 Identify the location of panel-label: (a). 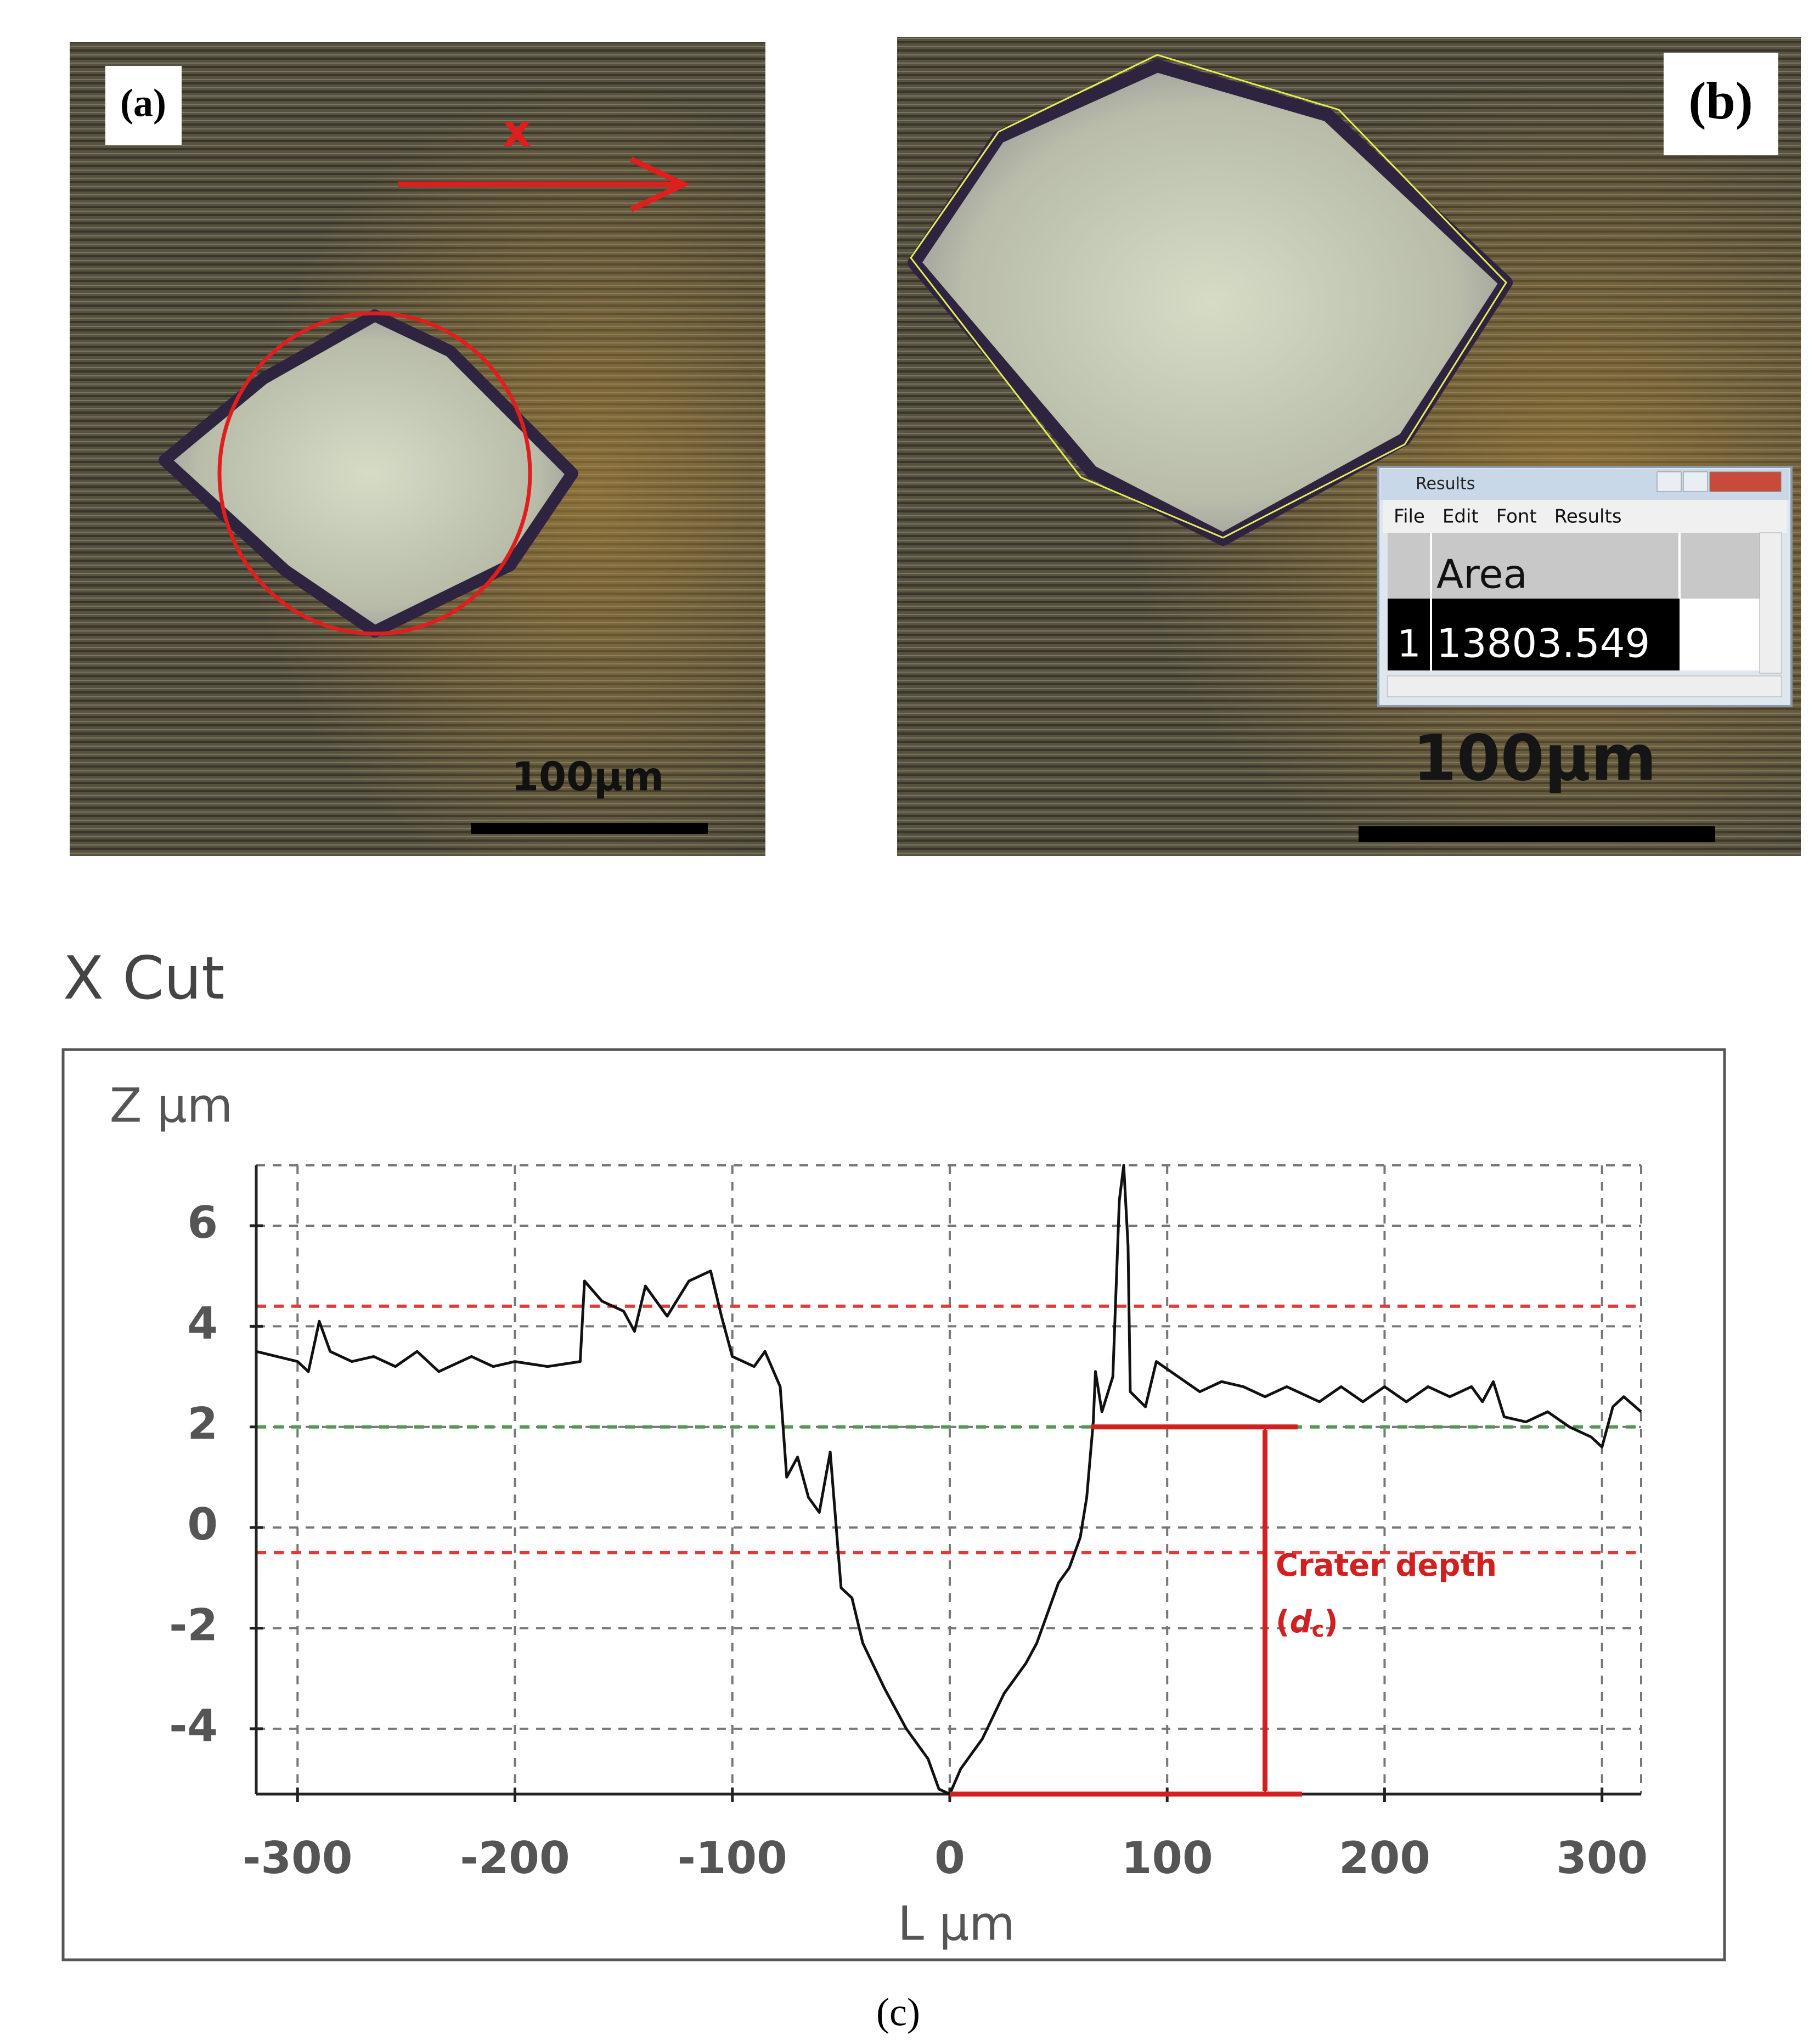
(143, 103).